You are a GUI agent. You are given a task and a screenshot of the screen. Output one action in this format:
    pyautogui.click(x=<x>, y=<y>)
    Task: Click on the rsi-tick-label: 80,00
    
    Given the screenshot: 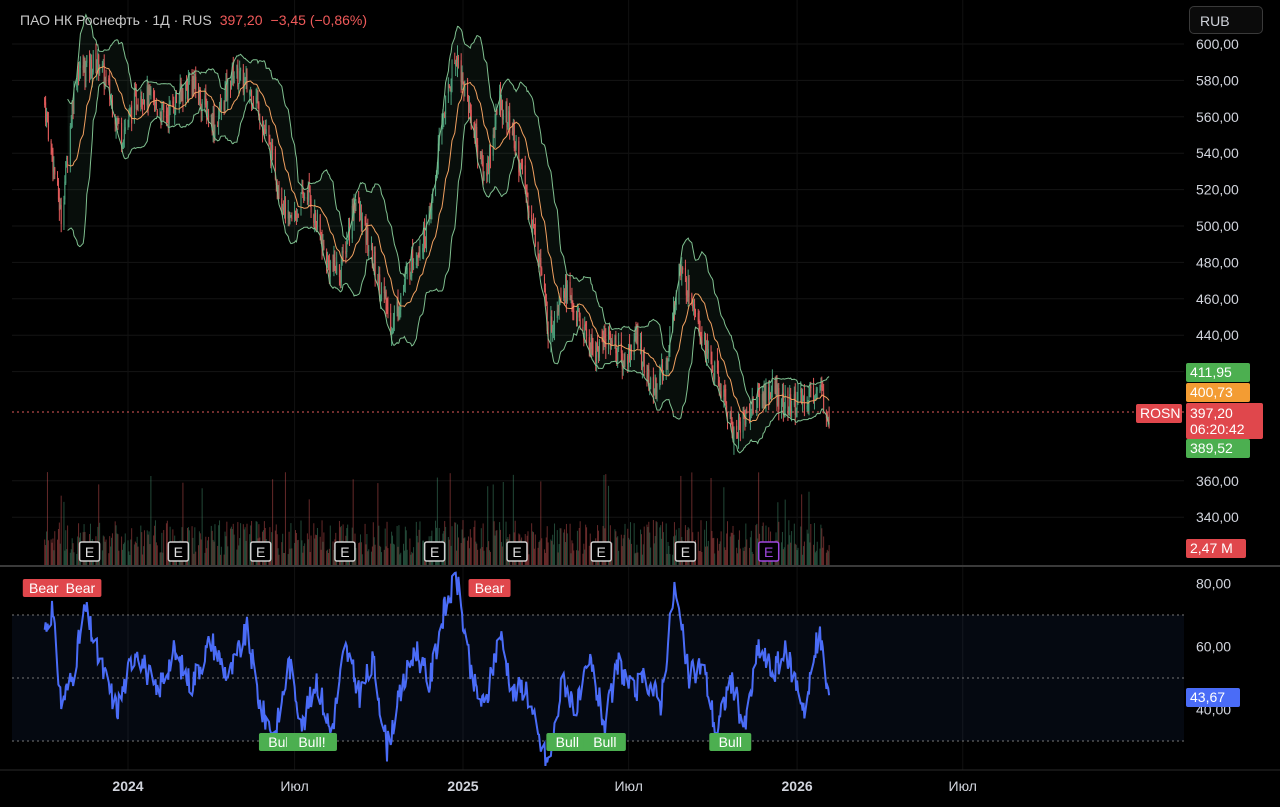 What is the action you would take?
    pyautogui.click(x=1213, y=584)
    